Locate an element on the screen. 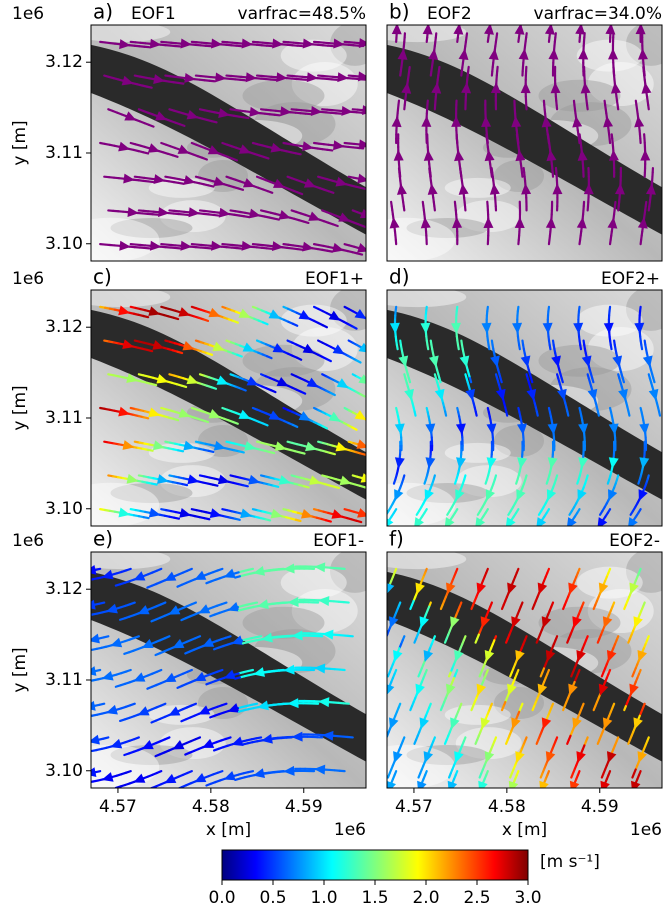 The width and height of the screenshot is (668, 915). x-axis-label: x [m] is located at coordinates (524, 830).